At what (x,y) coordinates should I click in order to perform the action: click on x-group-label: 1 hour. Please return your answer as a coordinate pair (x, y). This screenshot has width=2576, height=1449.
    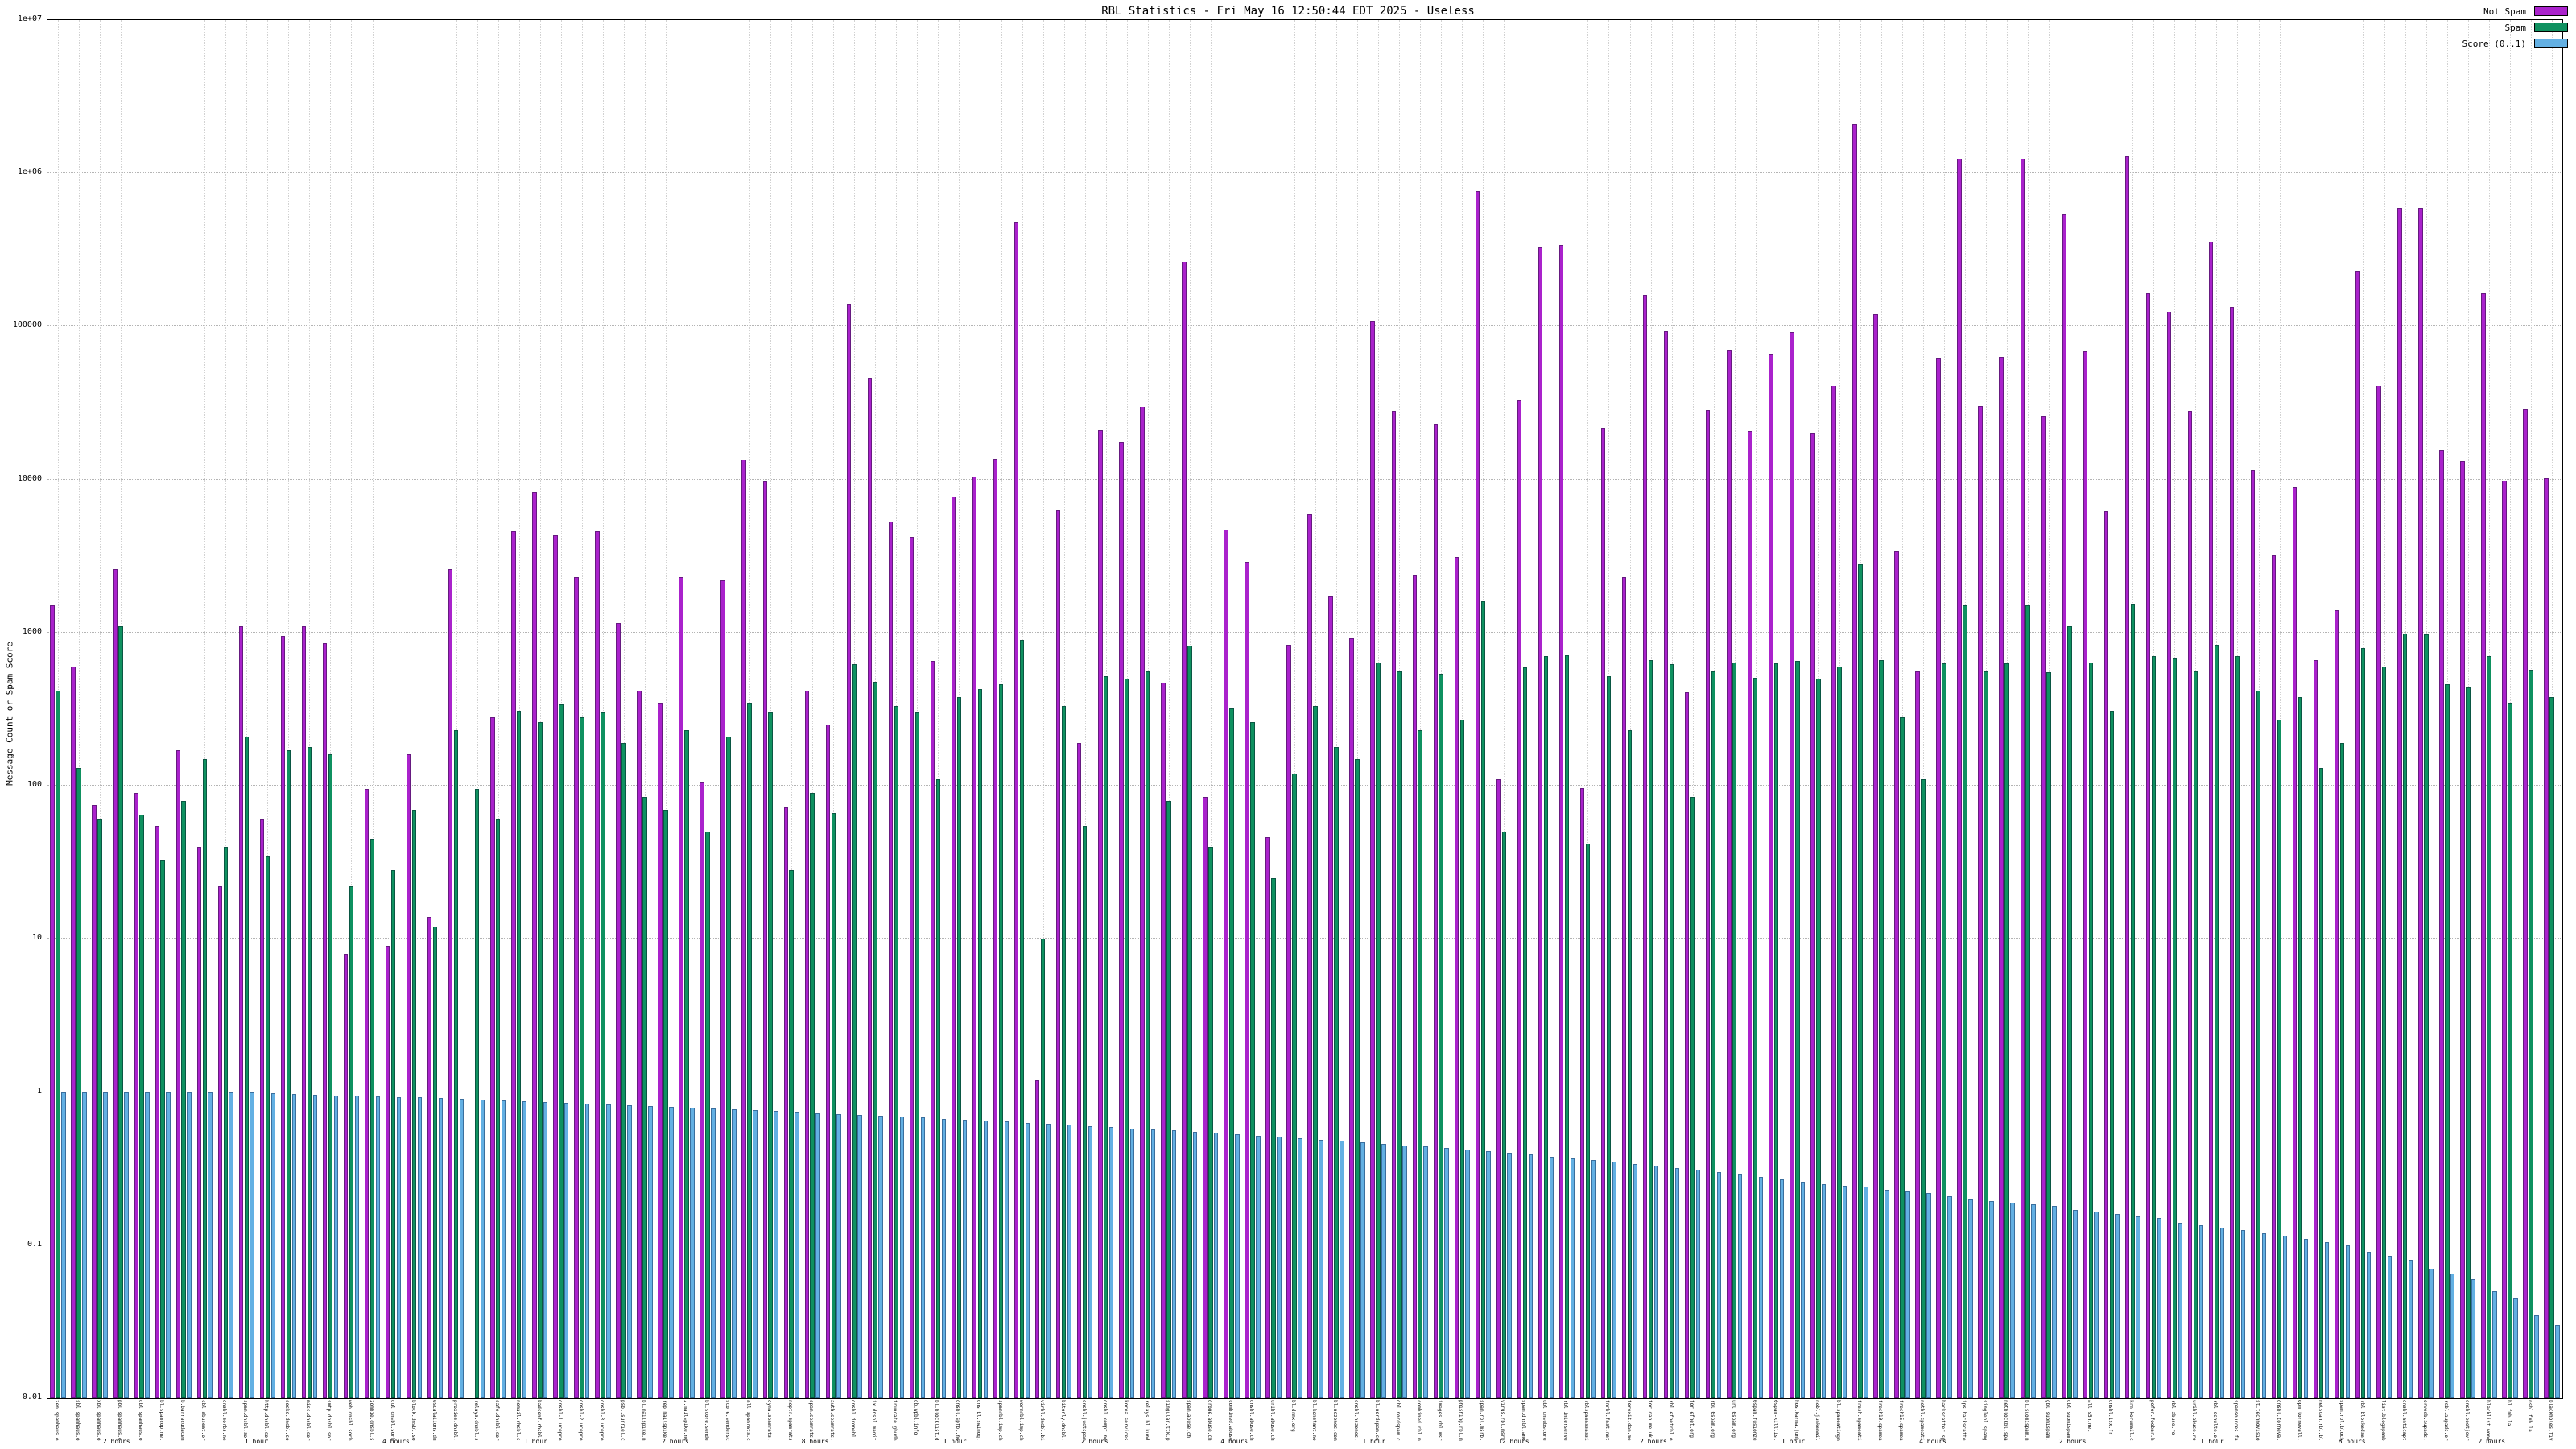
    Looking at the image, I should click on (535, 1441).